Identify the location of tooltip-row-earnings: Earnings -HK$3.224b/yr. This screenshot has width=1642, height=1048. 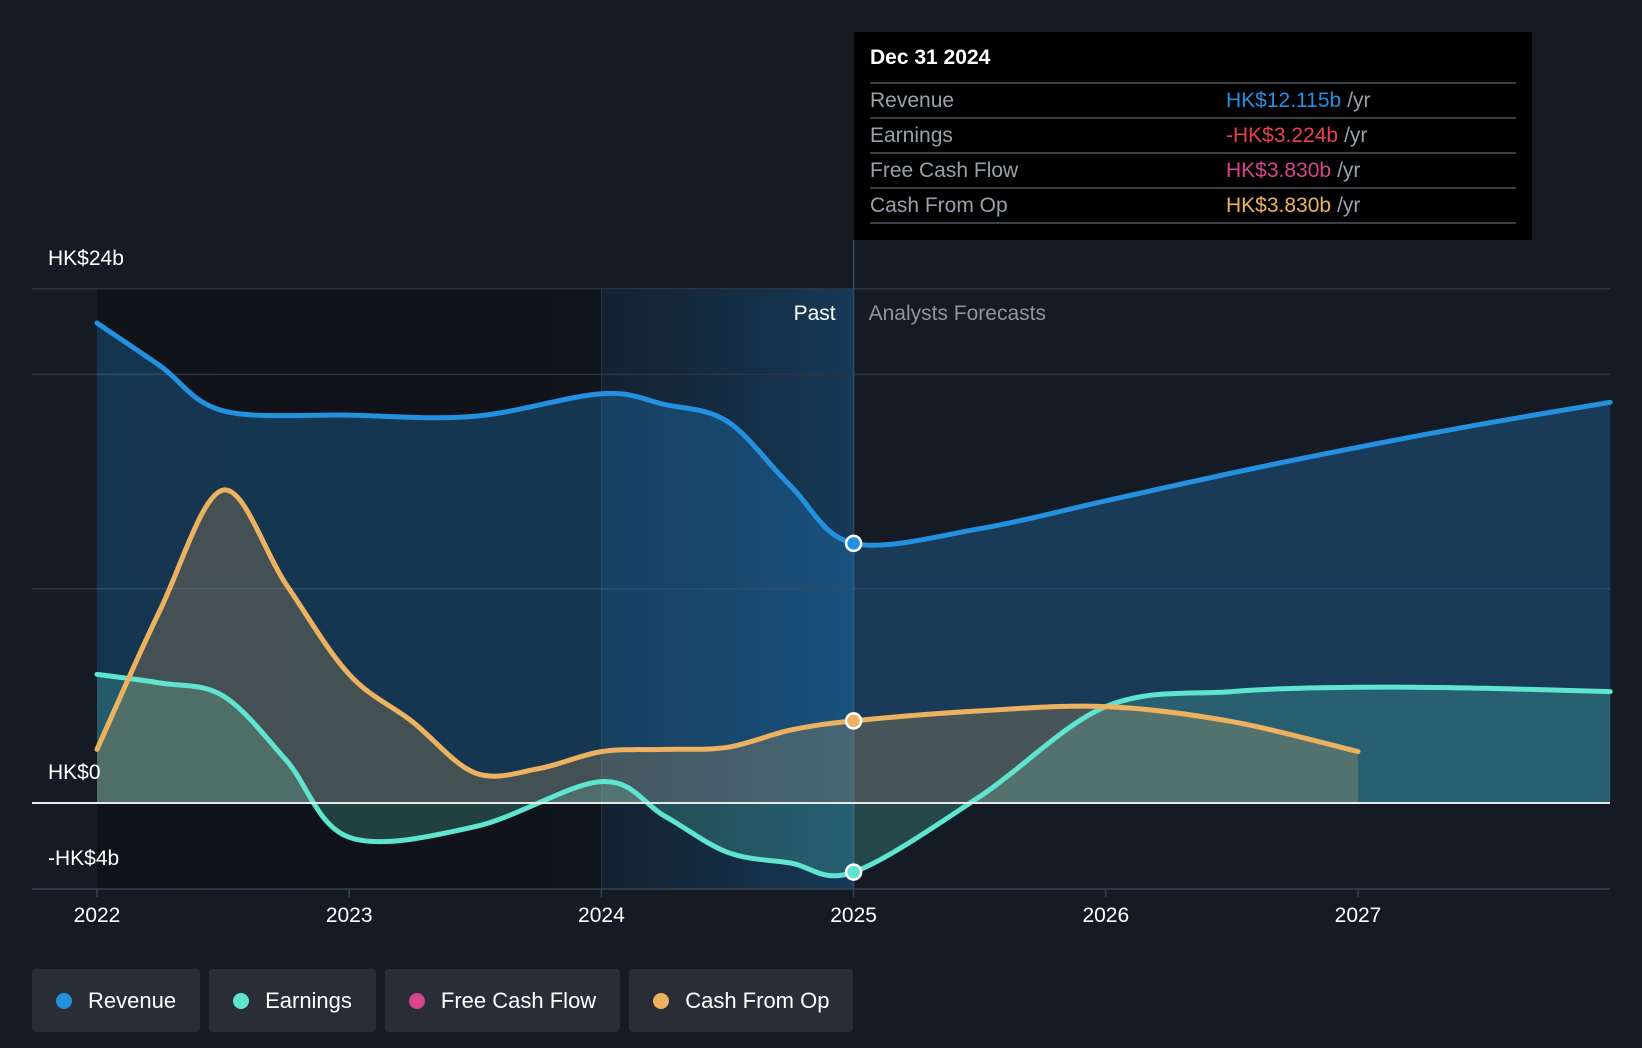
(1193, 136).